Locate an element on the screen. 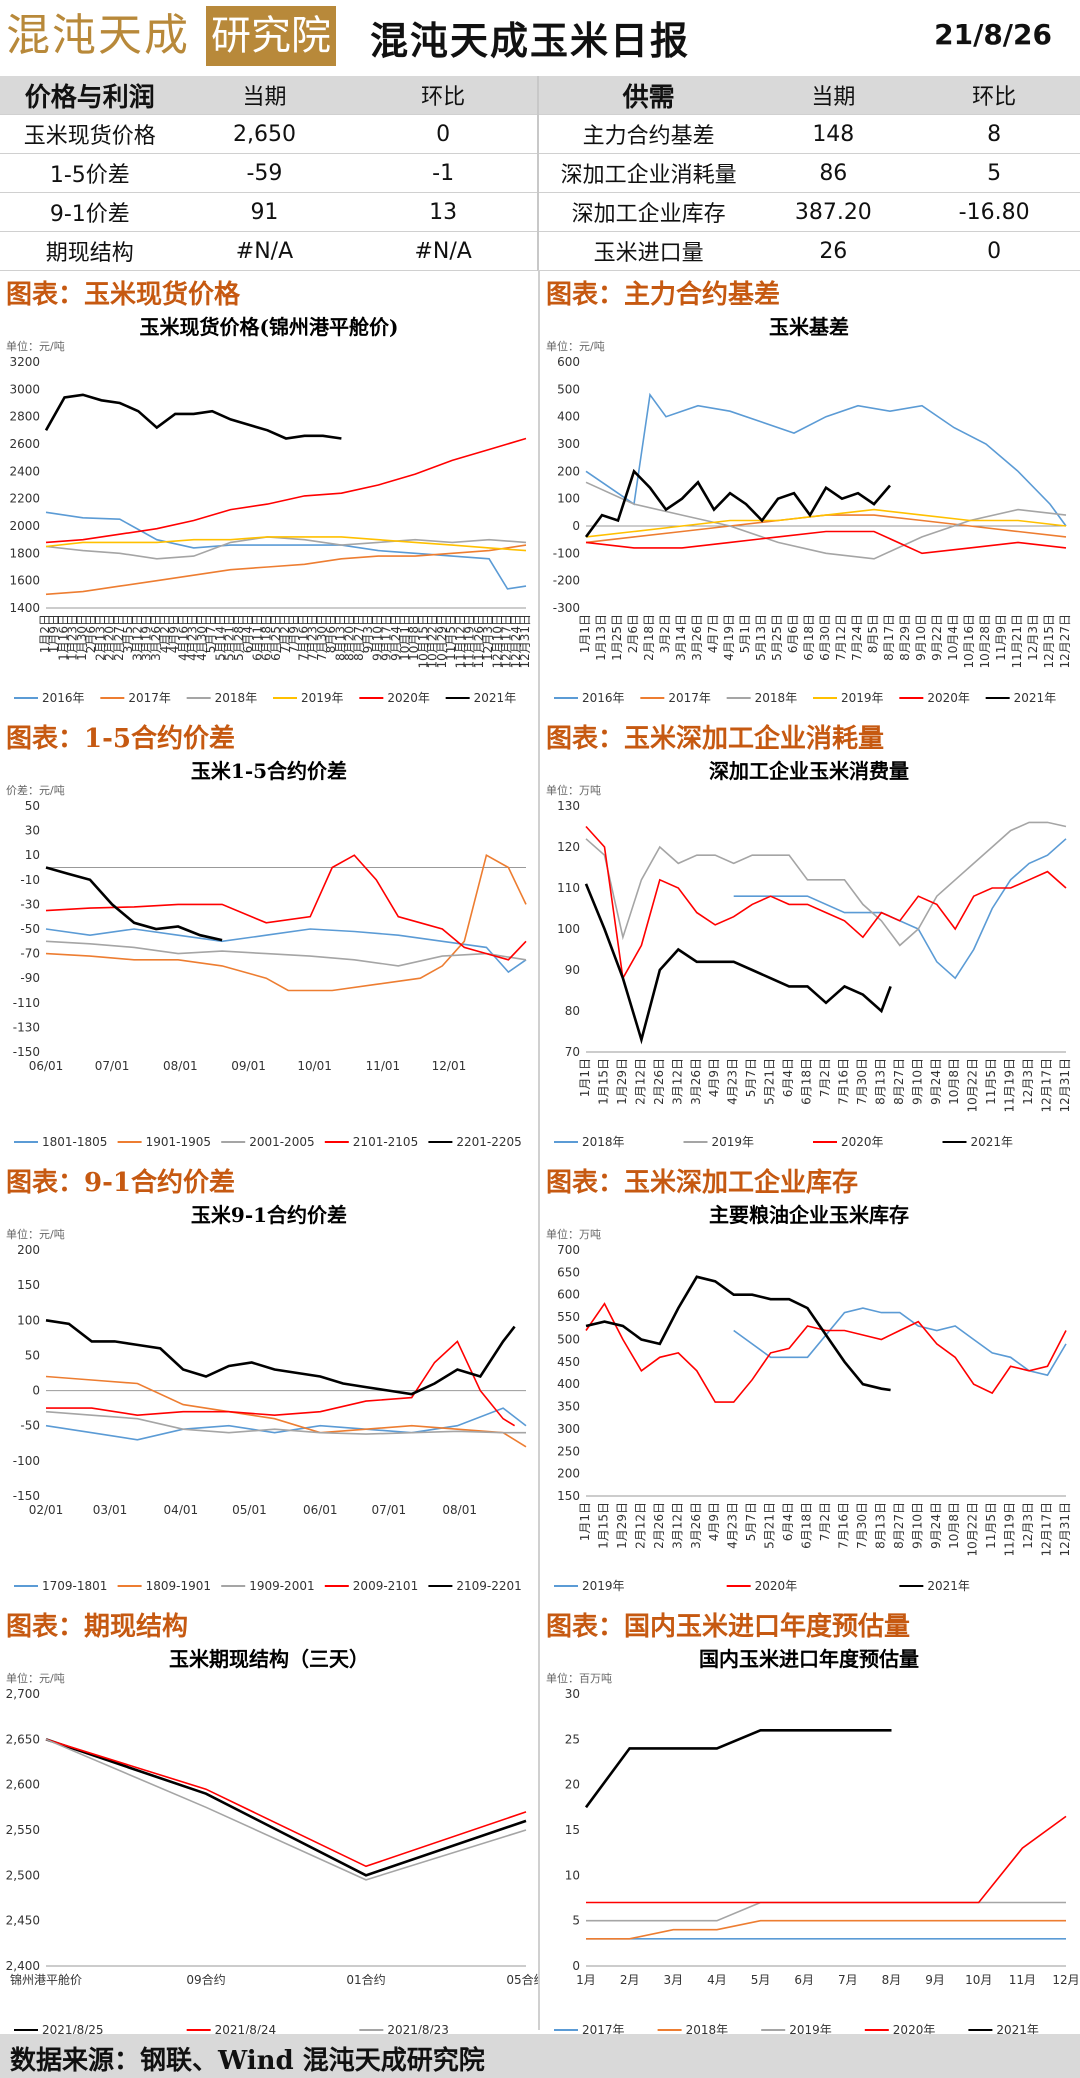 The image size is (1080, 2078). x-tick-label: 10月29日 is located at coordinates (442, 641).